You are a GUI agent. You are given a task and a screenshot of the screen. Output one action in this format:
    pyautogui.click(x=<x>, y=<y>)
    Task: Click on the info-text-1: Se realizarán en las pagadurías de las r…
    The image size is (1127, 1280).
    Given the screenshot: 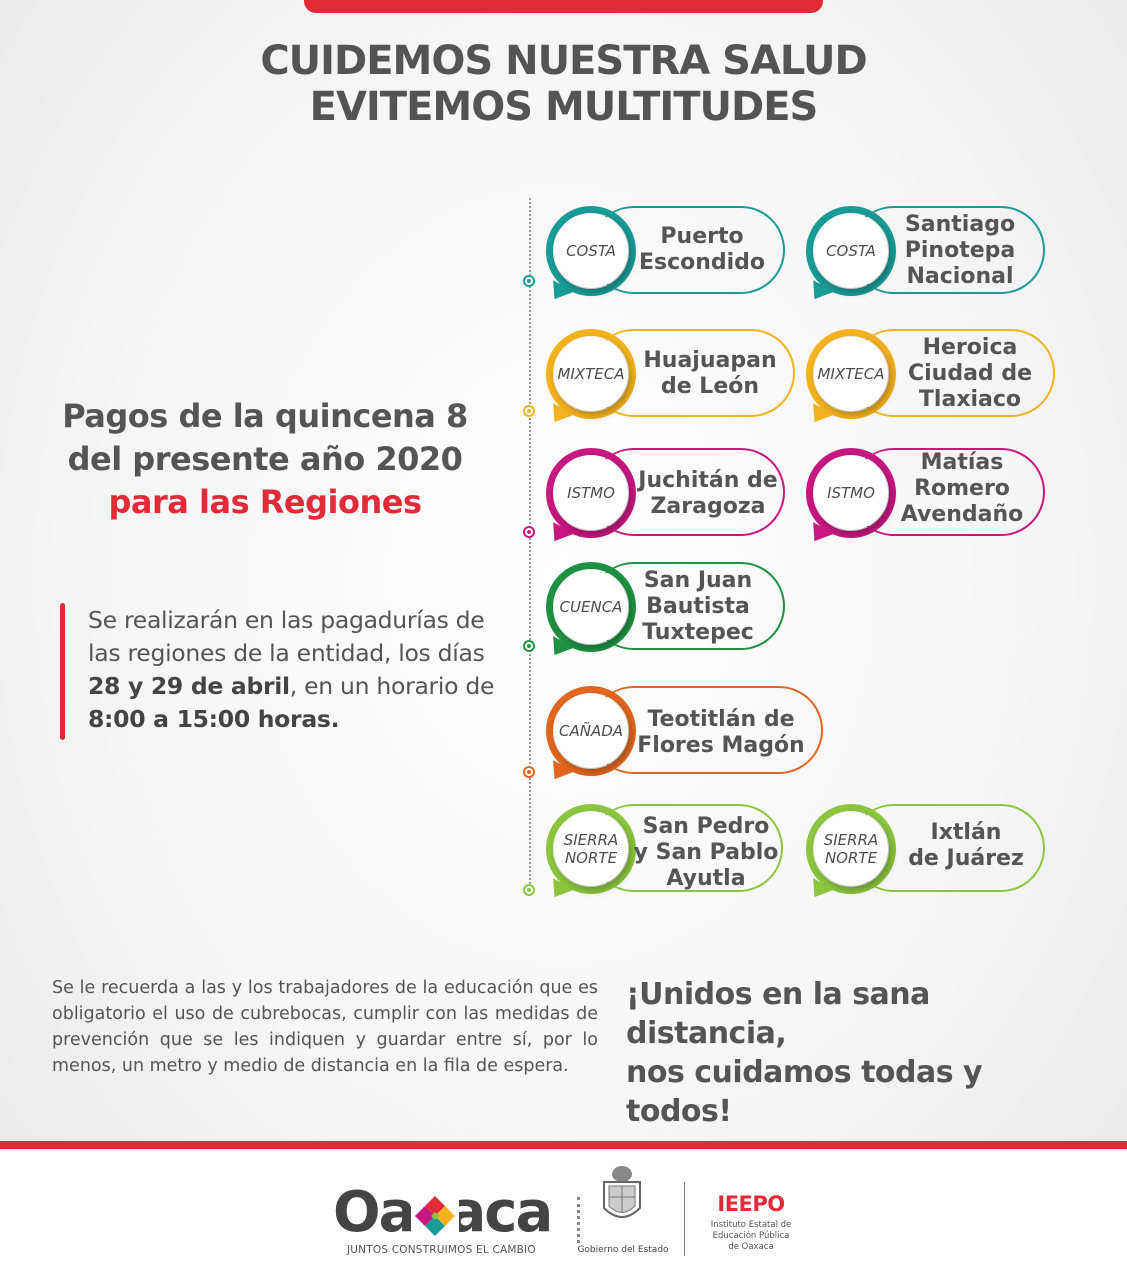 What is the action you would take?
    pyautogui.click(x=286, y=636)
    